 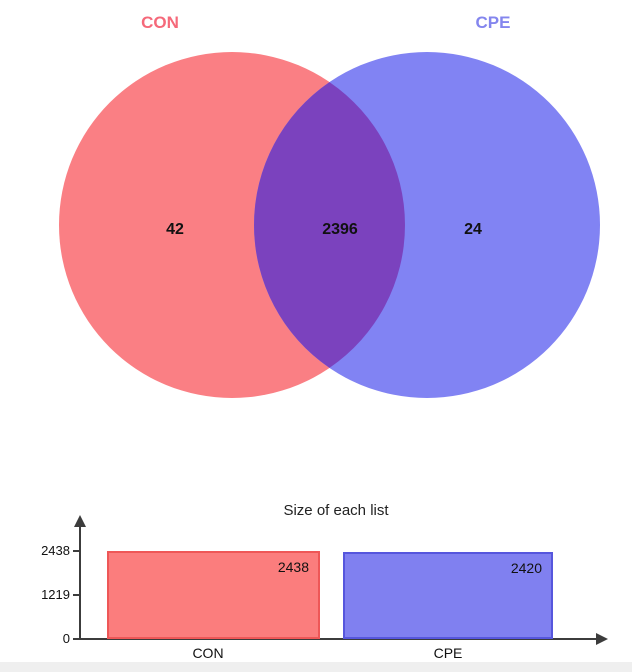 I want to click on y-axis-arrow-icon, so click(x=80, y=521).